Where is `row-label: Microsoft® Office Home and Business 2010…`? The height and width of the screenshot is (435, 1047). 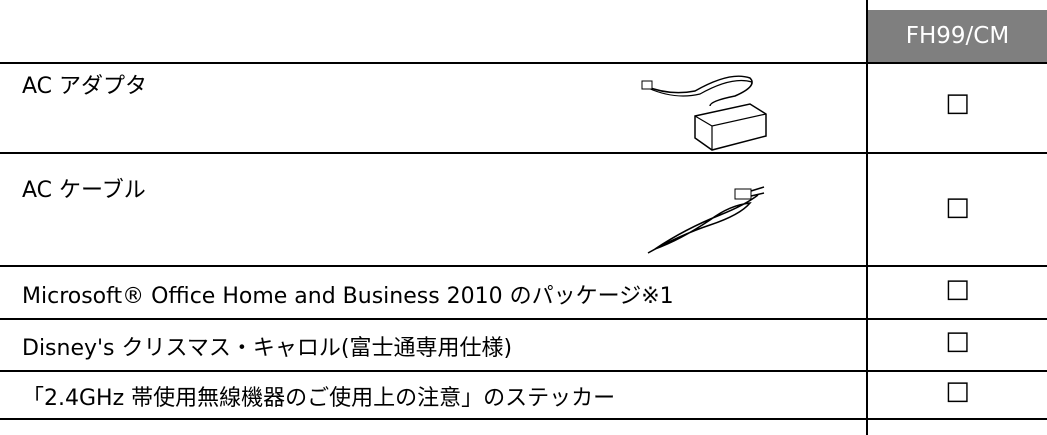 row-label: Microsoft® Office Home and Business 2010… is located at coordinates (348, 296).